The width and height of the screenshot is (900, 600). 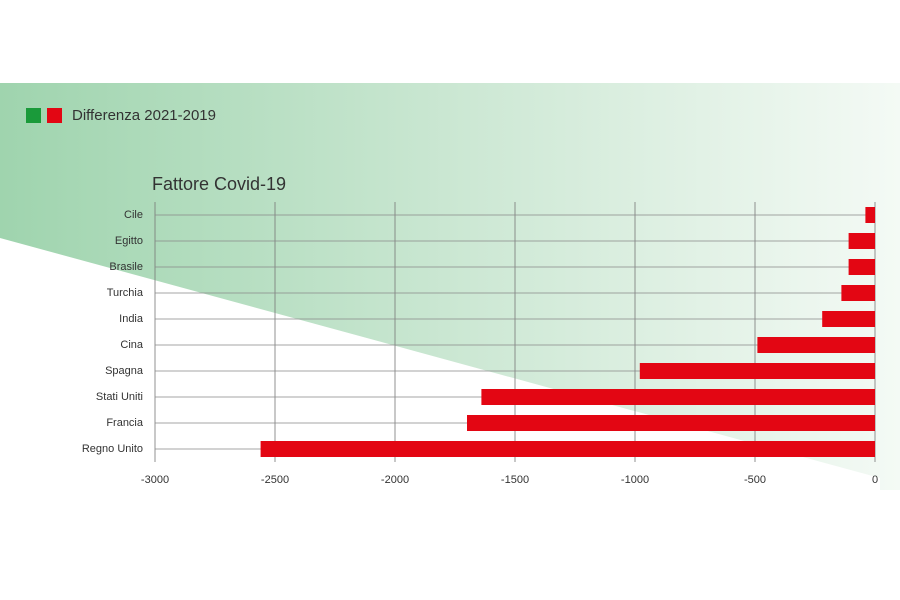 I want to click on x-tick-label: -2000, so click(x=395, y=480).